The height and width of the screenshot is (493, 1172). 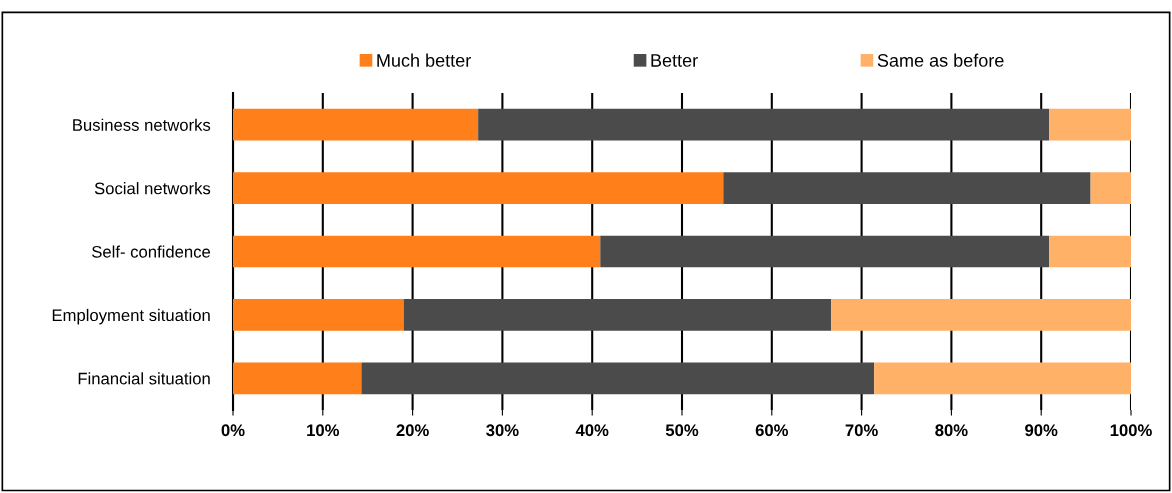 What do you see at coordinates (323, 430) in the screenshot?
I see `x-tick-label: 10%` at bounding box center [323, 430].